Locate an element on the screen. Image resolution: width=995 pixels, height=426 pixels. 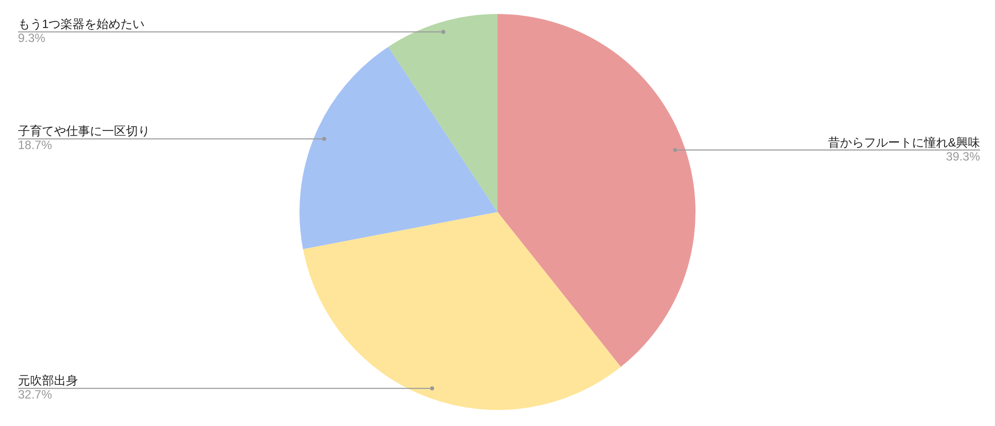
data-label: 39.3% is located at coordinates (963, 156).